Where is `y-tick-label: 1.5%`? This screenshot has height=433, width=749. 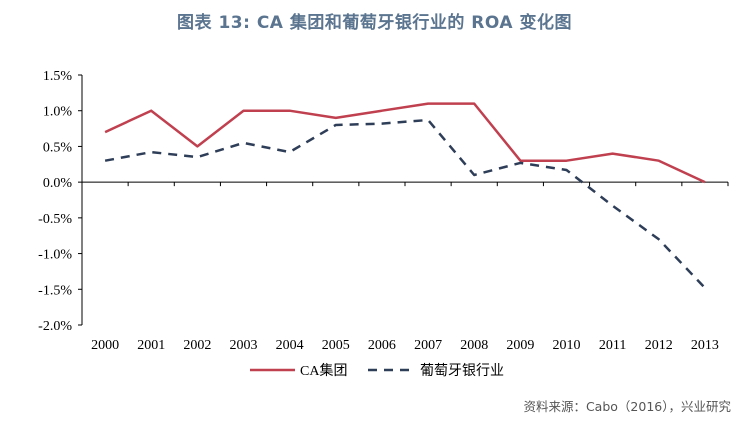
y-tick-label: 1.5% is located at coordinates (58, 76).